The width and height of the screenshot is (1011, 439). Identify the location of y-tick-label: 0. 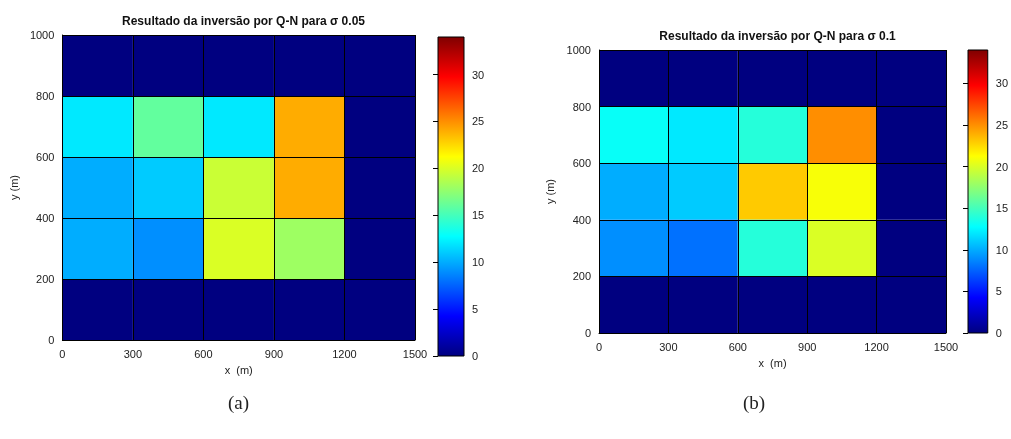
(587, 333).